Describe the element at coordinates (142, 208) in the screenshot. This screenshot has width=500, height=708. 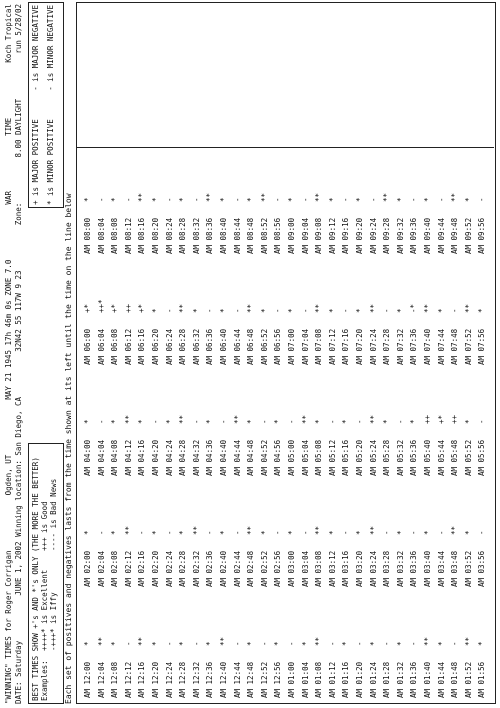
I see `time-row: AM 08:16 **` at that location.